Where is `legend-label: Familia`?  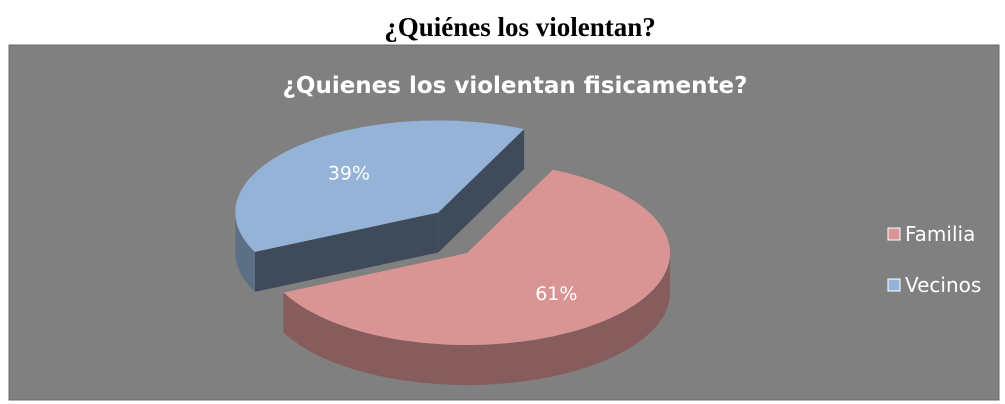 legend-label: Familia is located at coordinates (940, 234).